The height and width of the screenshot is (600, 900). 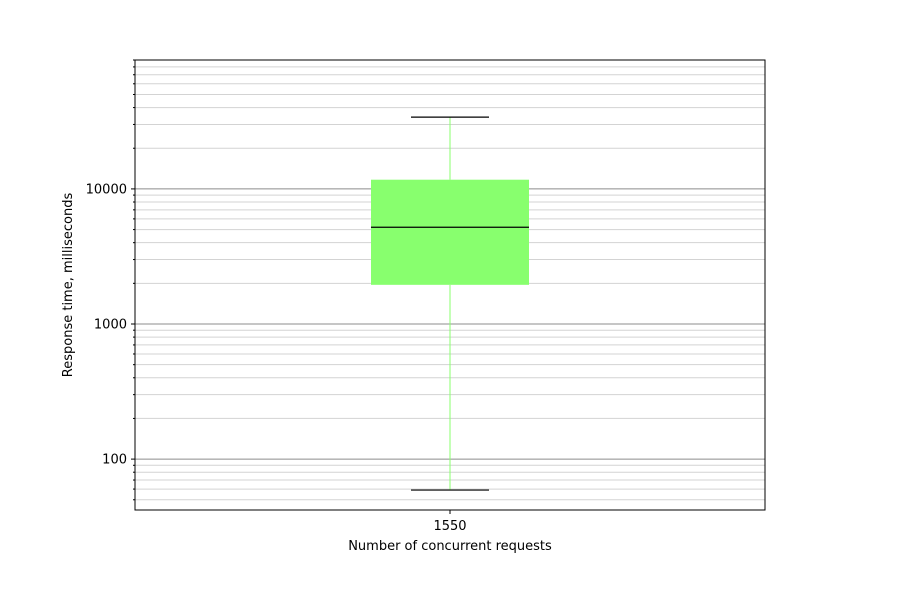 I want to click on x-axis-label: Number of concurrent requests, so click(x=450, y=546).